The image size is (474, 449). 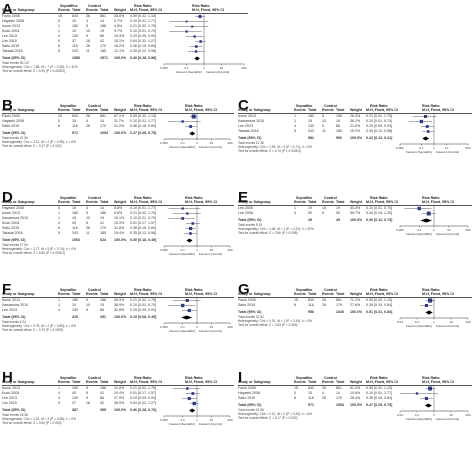 I want to click on cell-t2: 179, so click(x=339, y=305).